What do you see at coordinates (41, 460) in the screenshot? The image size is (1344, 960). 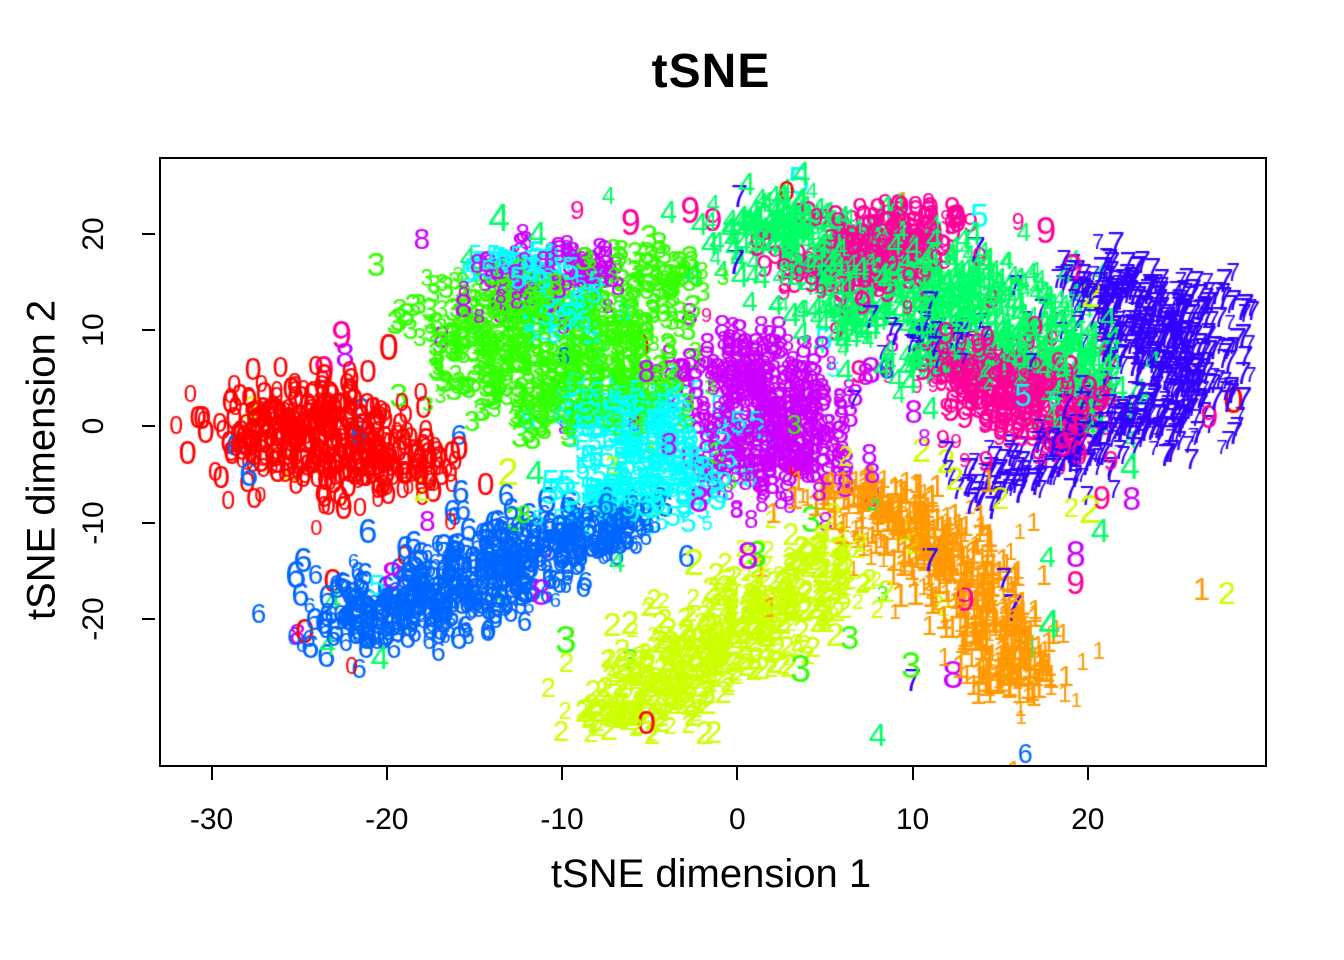 I see `y-axis-label: tSNE dimension 2` at bounding box center [41, 460].